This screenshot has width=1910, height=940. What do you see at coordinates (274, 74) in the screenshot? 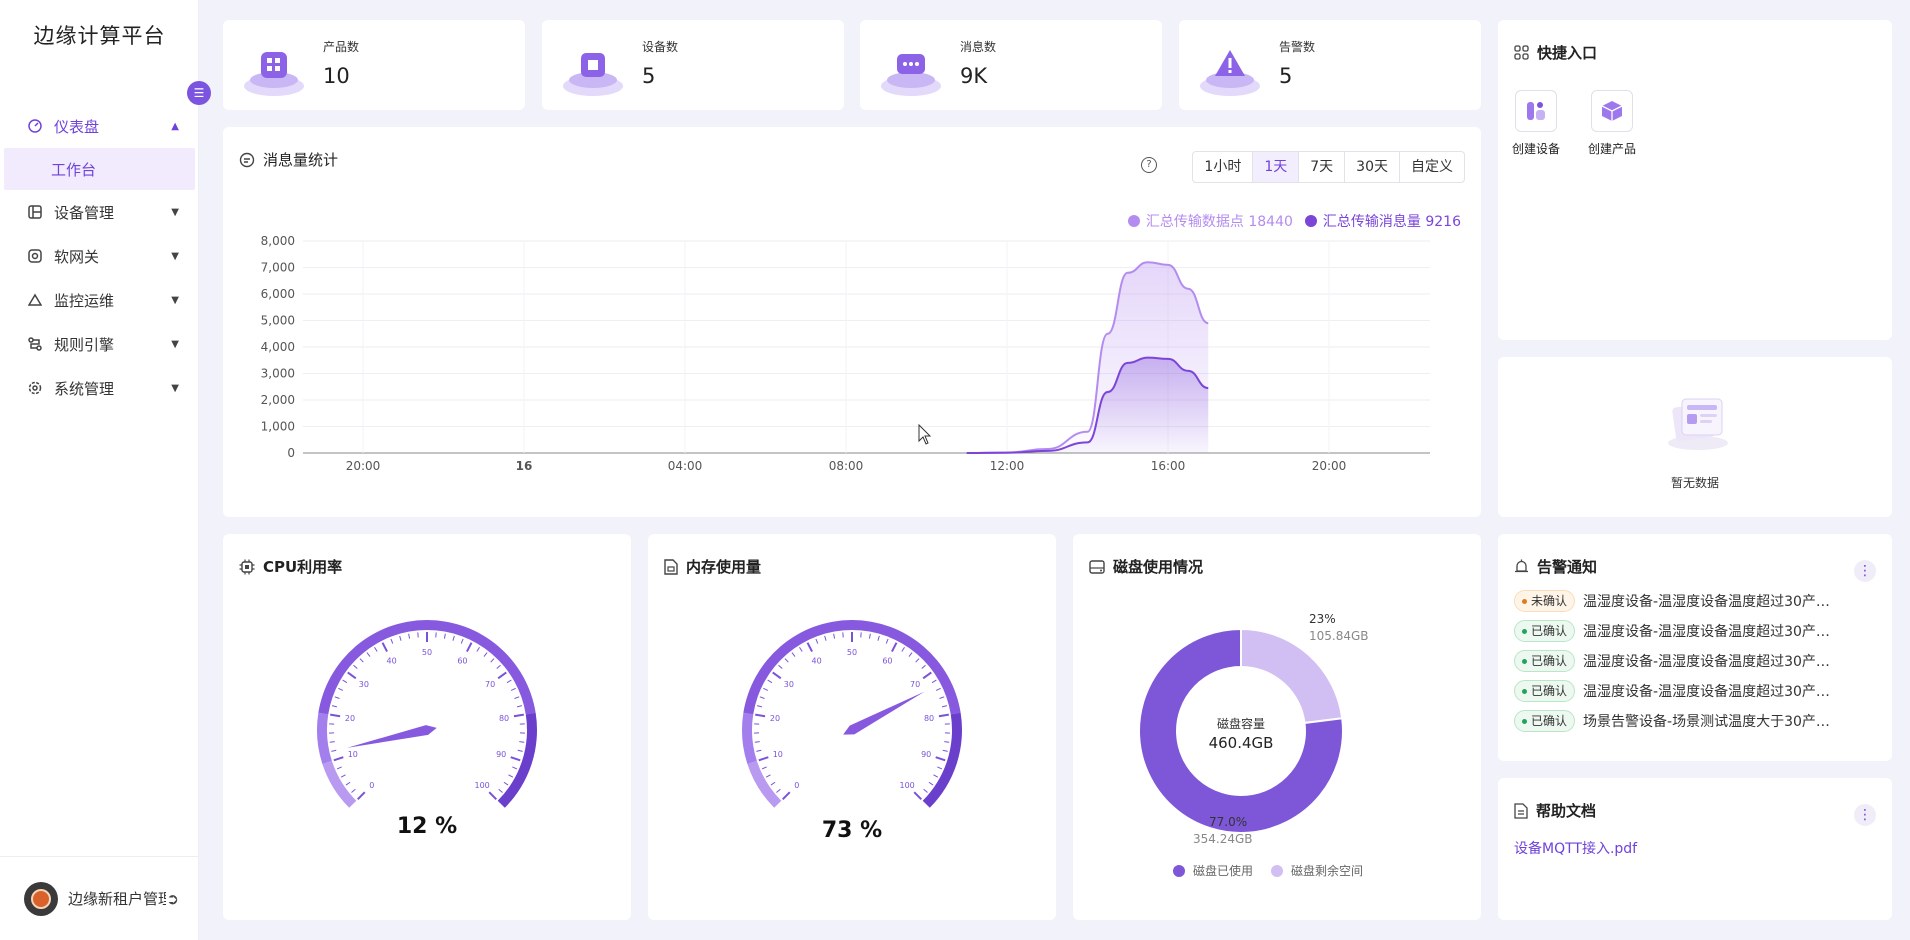
I see `product-icon` at bounding box center [274, 74].